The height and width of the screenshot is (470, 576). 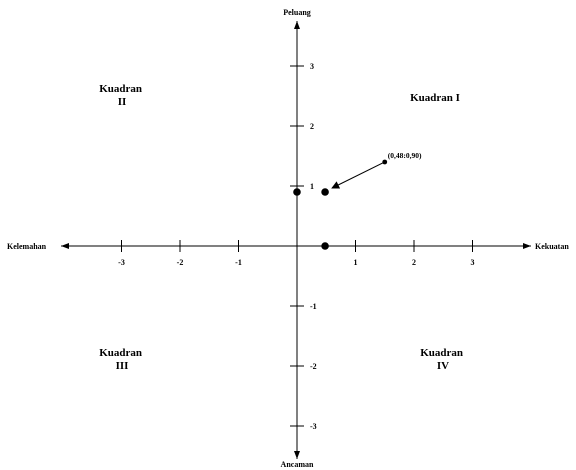 What do you see at coordinates (297, 25) in the screenshot?
I see `y-axis-top-arrow` at bounding box center [297, 25].